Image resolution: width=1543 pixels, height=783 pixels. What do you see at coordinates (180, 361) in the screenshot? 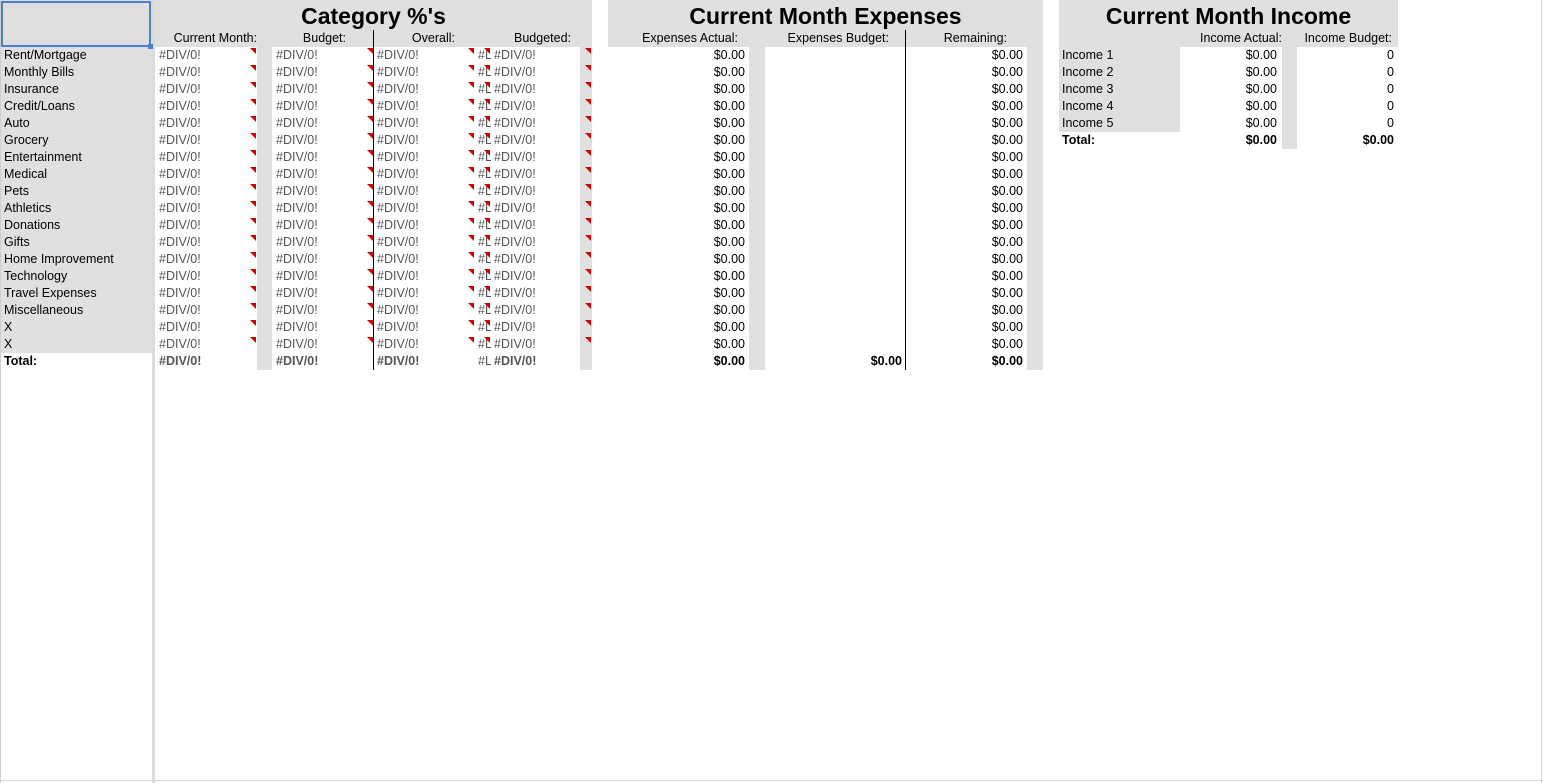
I see `total-current-month: #DIV/0!` at bounding box center [180, 361].